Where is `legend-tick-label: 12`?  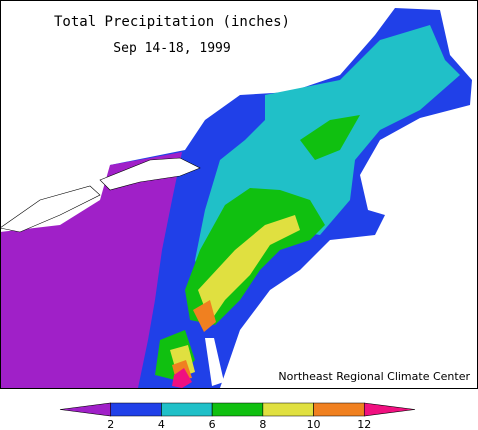
legend-tick-label: 12 is located at coordinates (364, 424).